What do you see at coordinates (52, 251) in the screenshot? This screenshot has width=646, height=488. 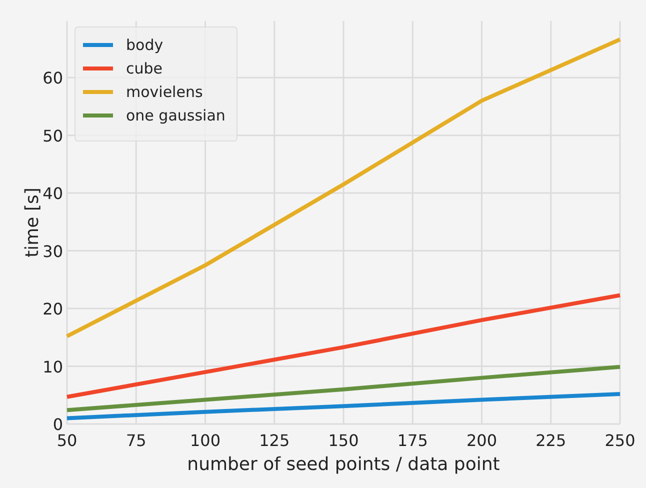 I see `y-tick-label: 30` at bounding box center [52, 251].